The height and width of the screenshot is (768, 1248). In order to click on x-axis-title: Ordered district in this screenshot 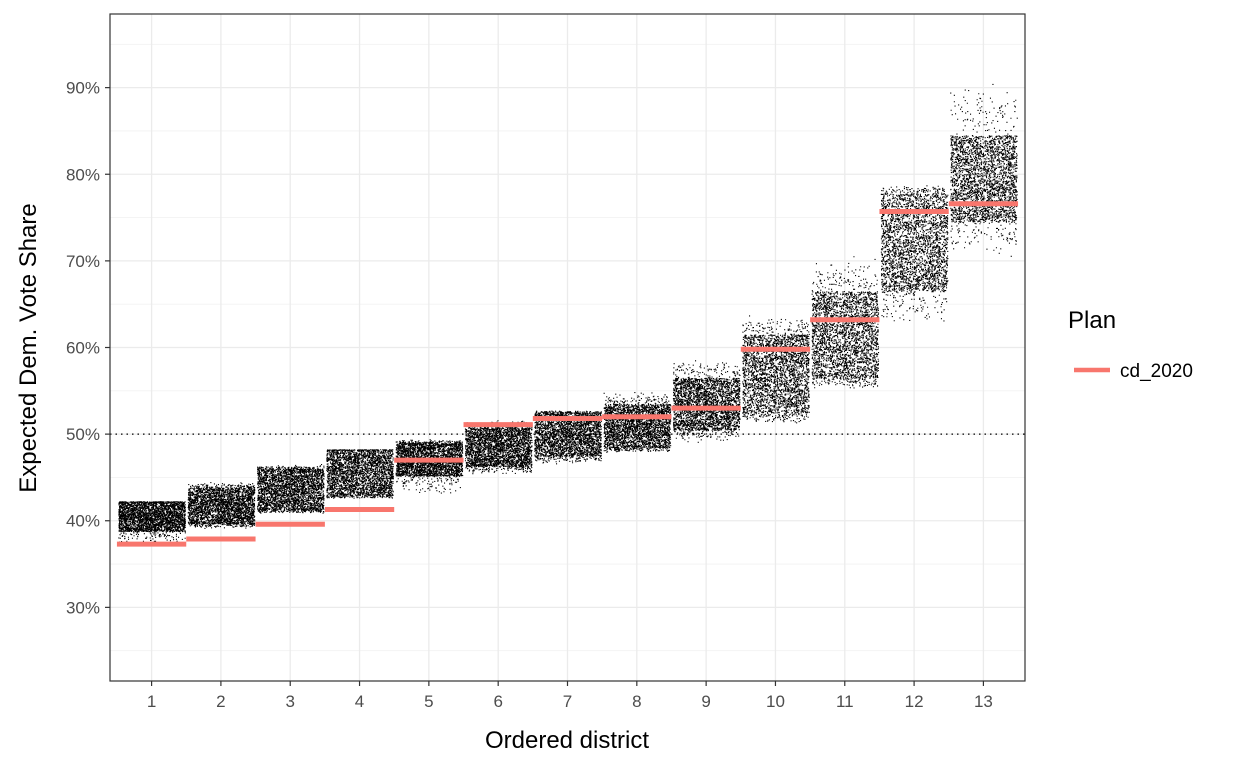, I will do `click(567, 740)`.